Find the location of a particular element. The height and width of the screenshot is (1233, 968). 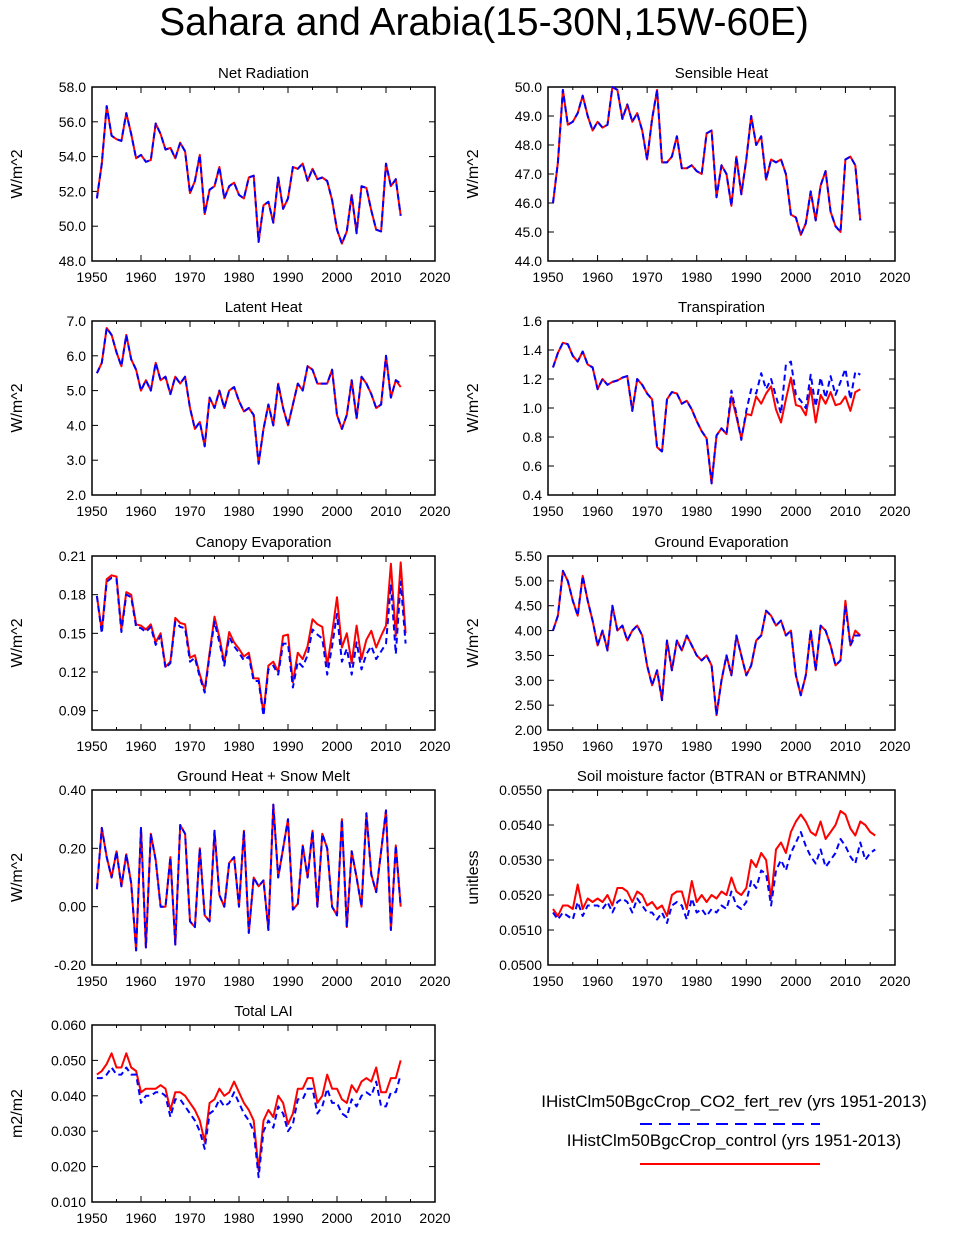

y-tick-label: 1.2 is located at coordinates (533, 379).